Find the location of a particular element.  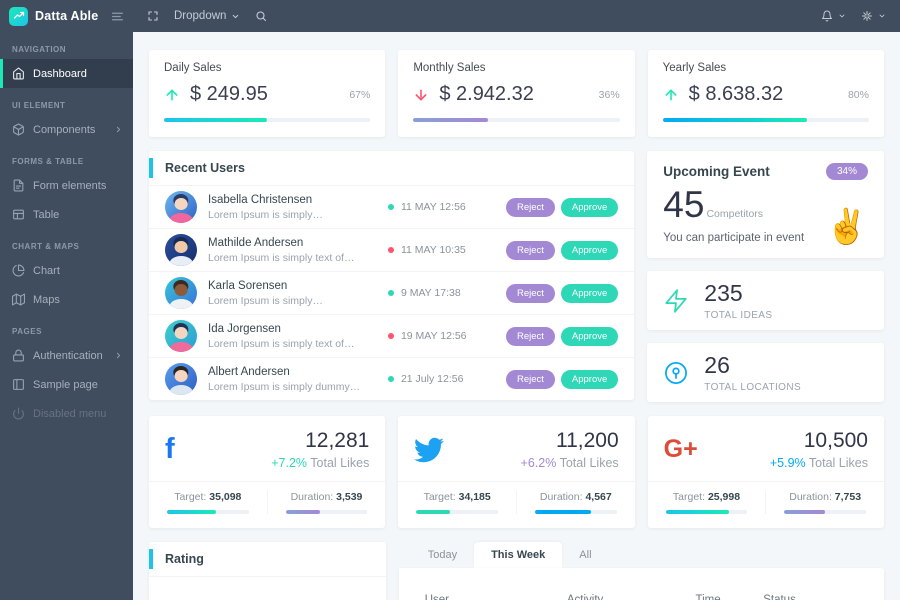

tab-this-week: This Week is located at coordinates (518, 555).